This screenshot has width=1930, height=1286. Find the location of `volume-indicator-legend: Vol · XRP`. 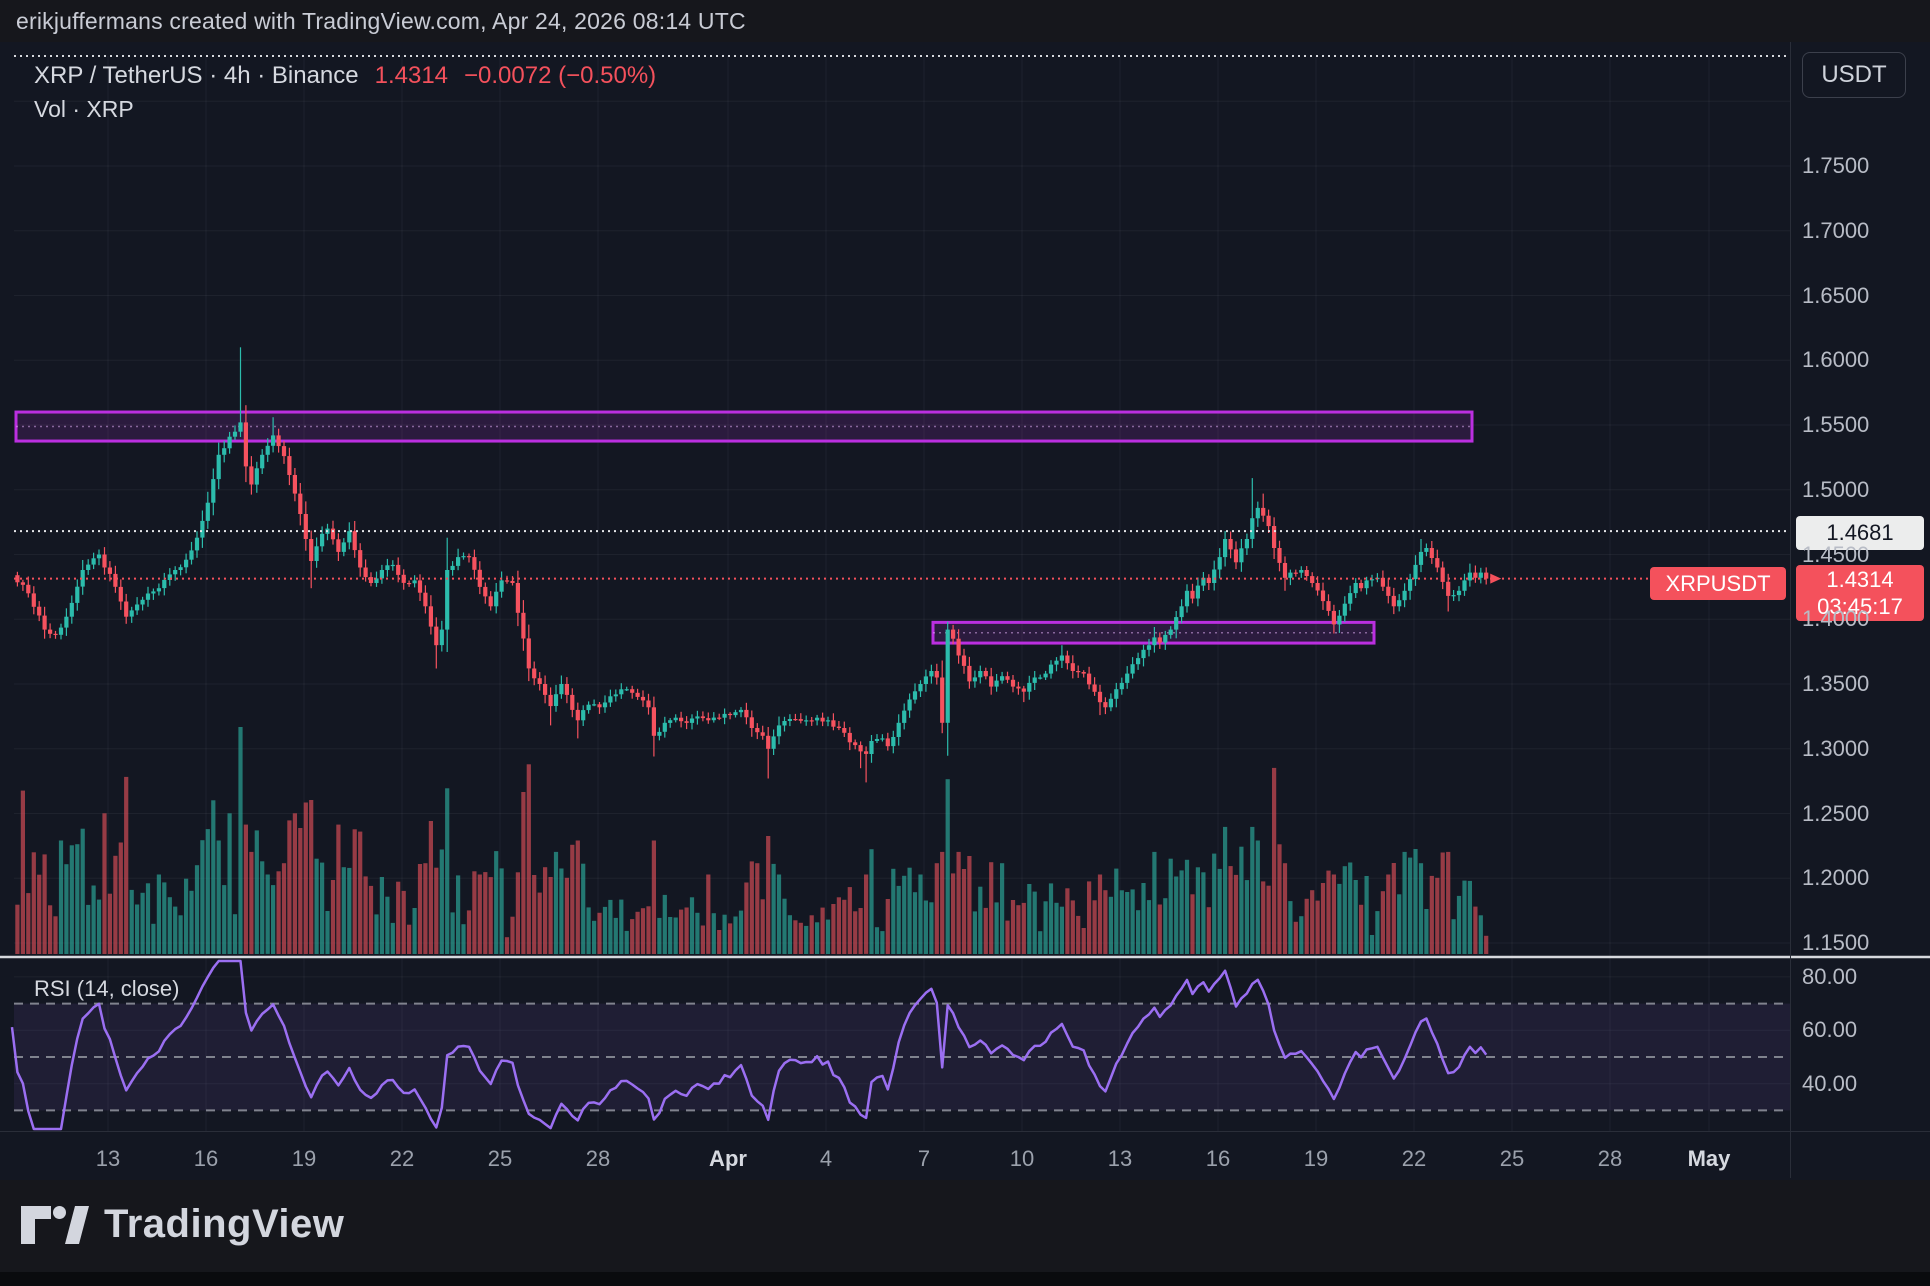

volume-indicator-legend: Vol · XRP is located at coordinates (84, 109).